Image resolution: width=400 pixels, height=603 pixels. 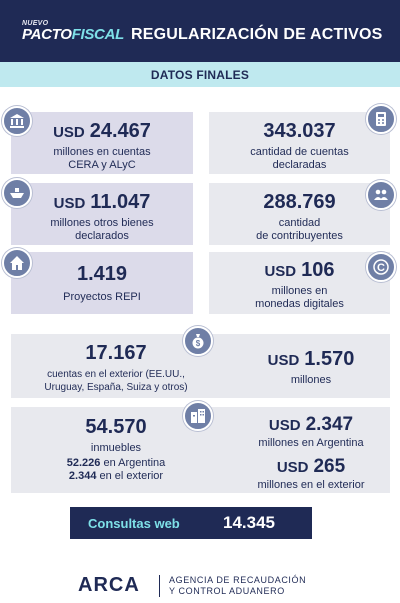 I want to click on cera-amount: USD 24.467, so click(x=102, y=131).